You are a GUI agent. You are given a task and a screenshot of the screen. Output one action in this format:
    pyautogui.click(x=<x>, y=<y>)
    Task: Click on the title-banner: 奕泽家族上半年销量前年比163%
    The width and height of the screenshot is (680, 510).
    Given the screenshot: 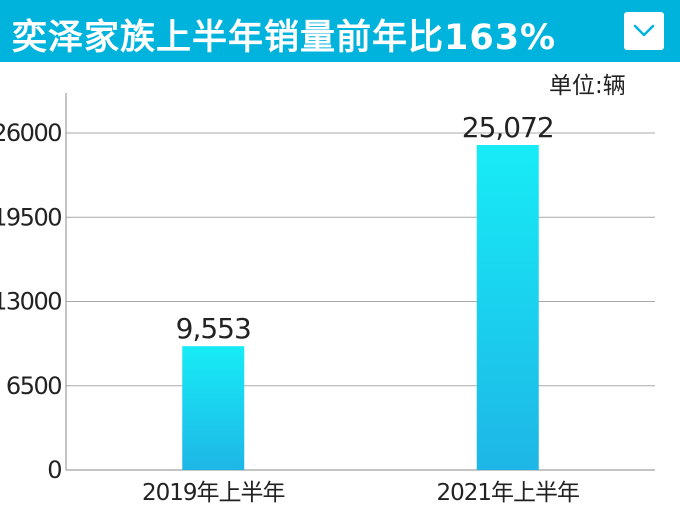 What is the action you would take?
    pyautogui.click(x=340, y=31)
    